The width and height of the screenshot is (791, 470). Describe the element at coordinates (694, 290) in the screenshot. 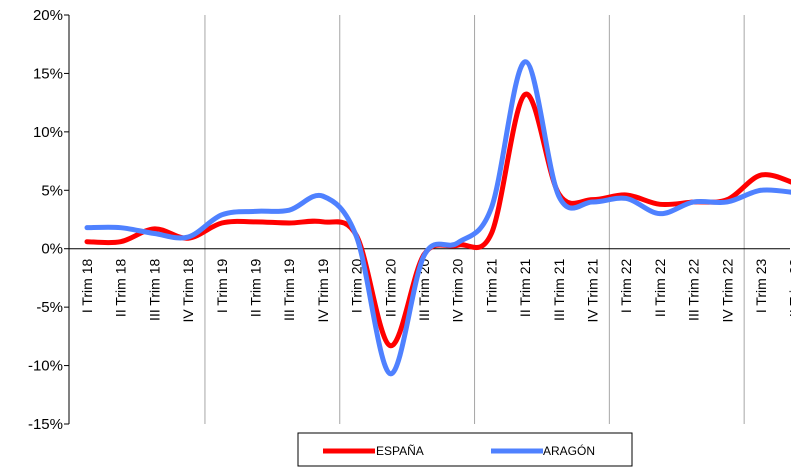

I see `x-tick-label: III Trim 22` at that location.